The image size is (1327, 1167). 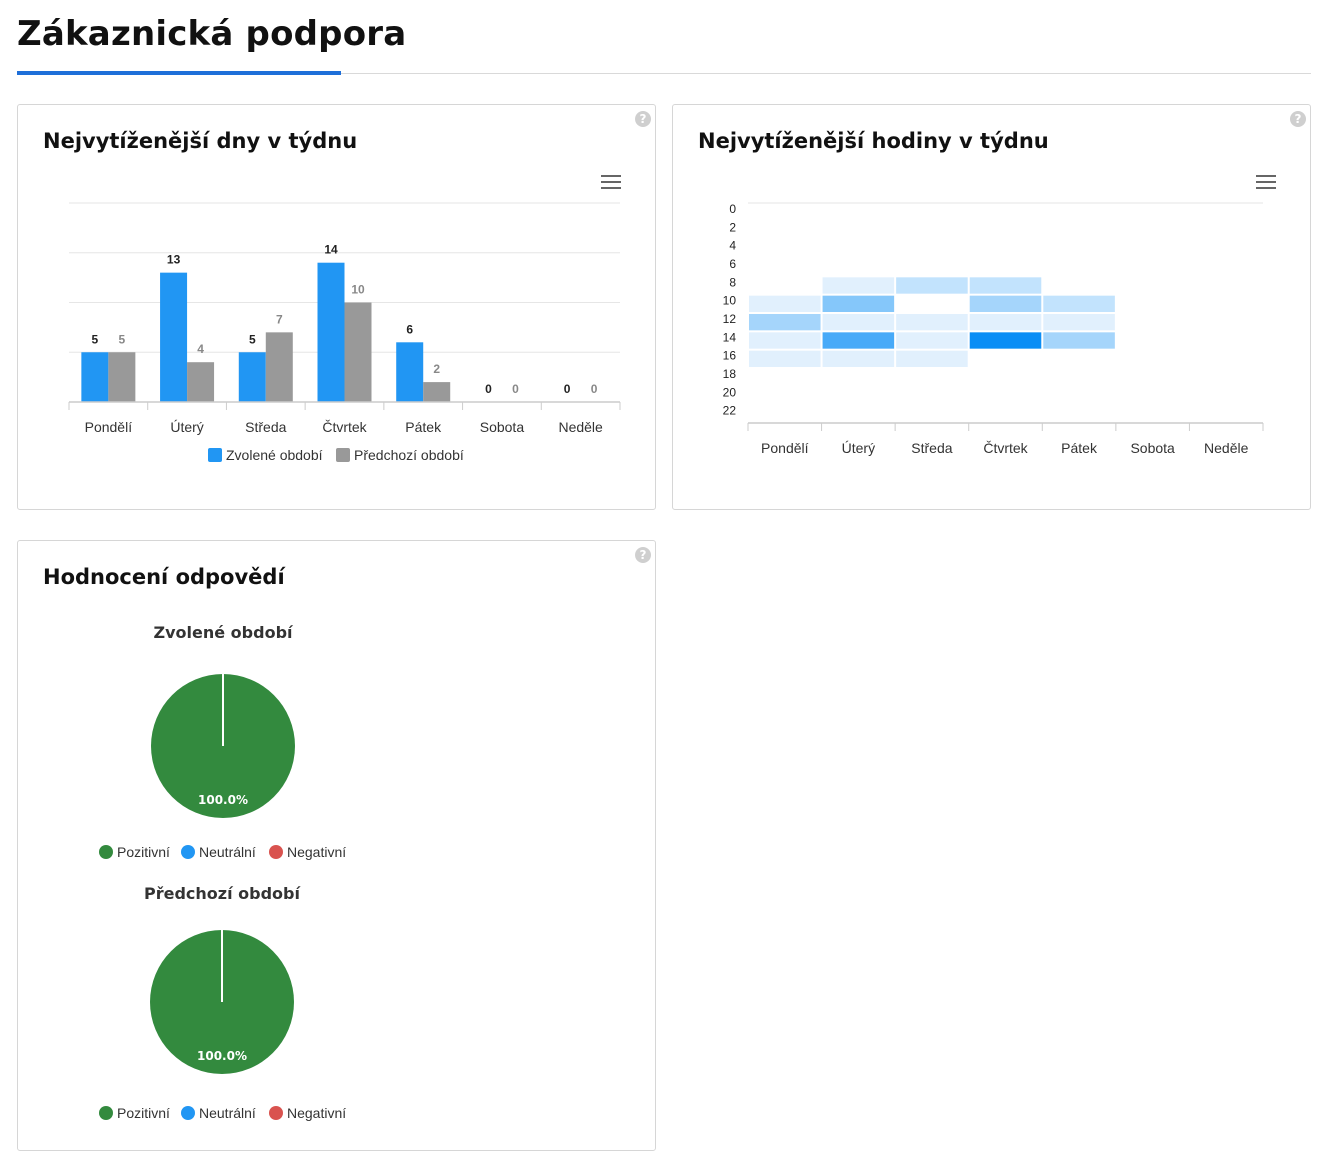 I want to click on y-tick-label: 20, so click(x=730, y=392).